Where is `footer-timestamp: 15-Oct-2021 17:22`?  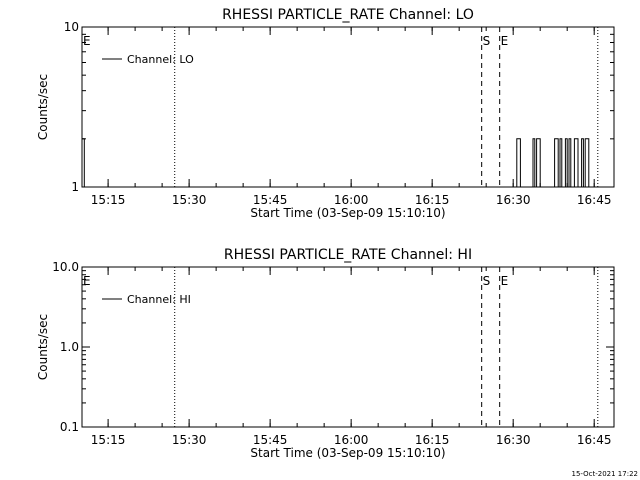
footer-timestamp: 15-Oct-2021 17:22 is located at coordinates (605, 474).